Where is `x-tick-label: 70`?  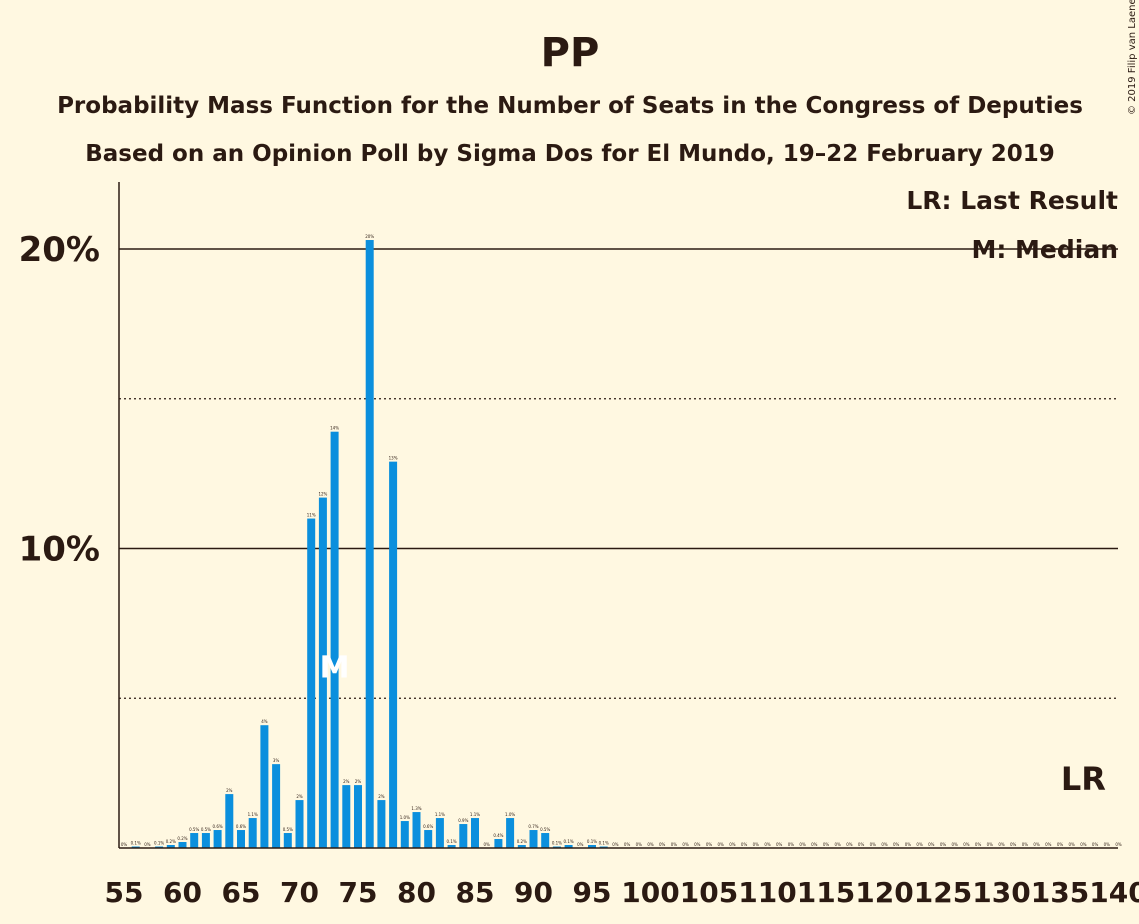 x-tick-label: 70 is located at coordinates (299, 892).